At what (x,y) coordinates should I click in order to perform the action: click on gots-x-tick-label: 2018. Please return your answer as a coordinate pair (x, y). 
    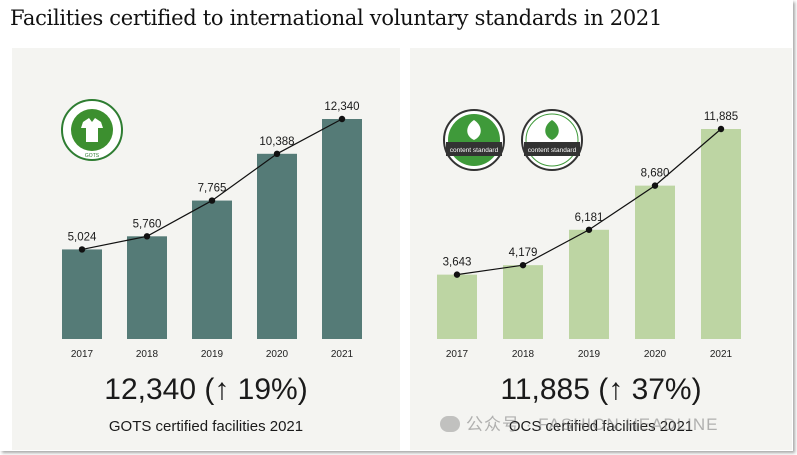
    Looking at the image, I should click on (147, 354).